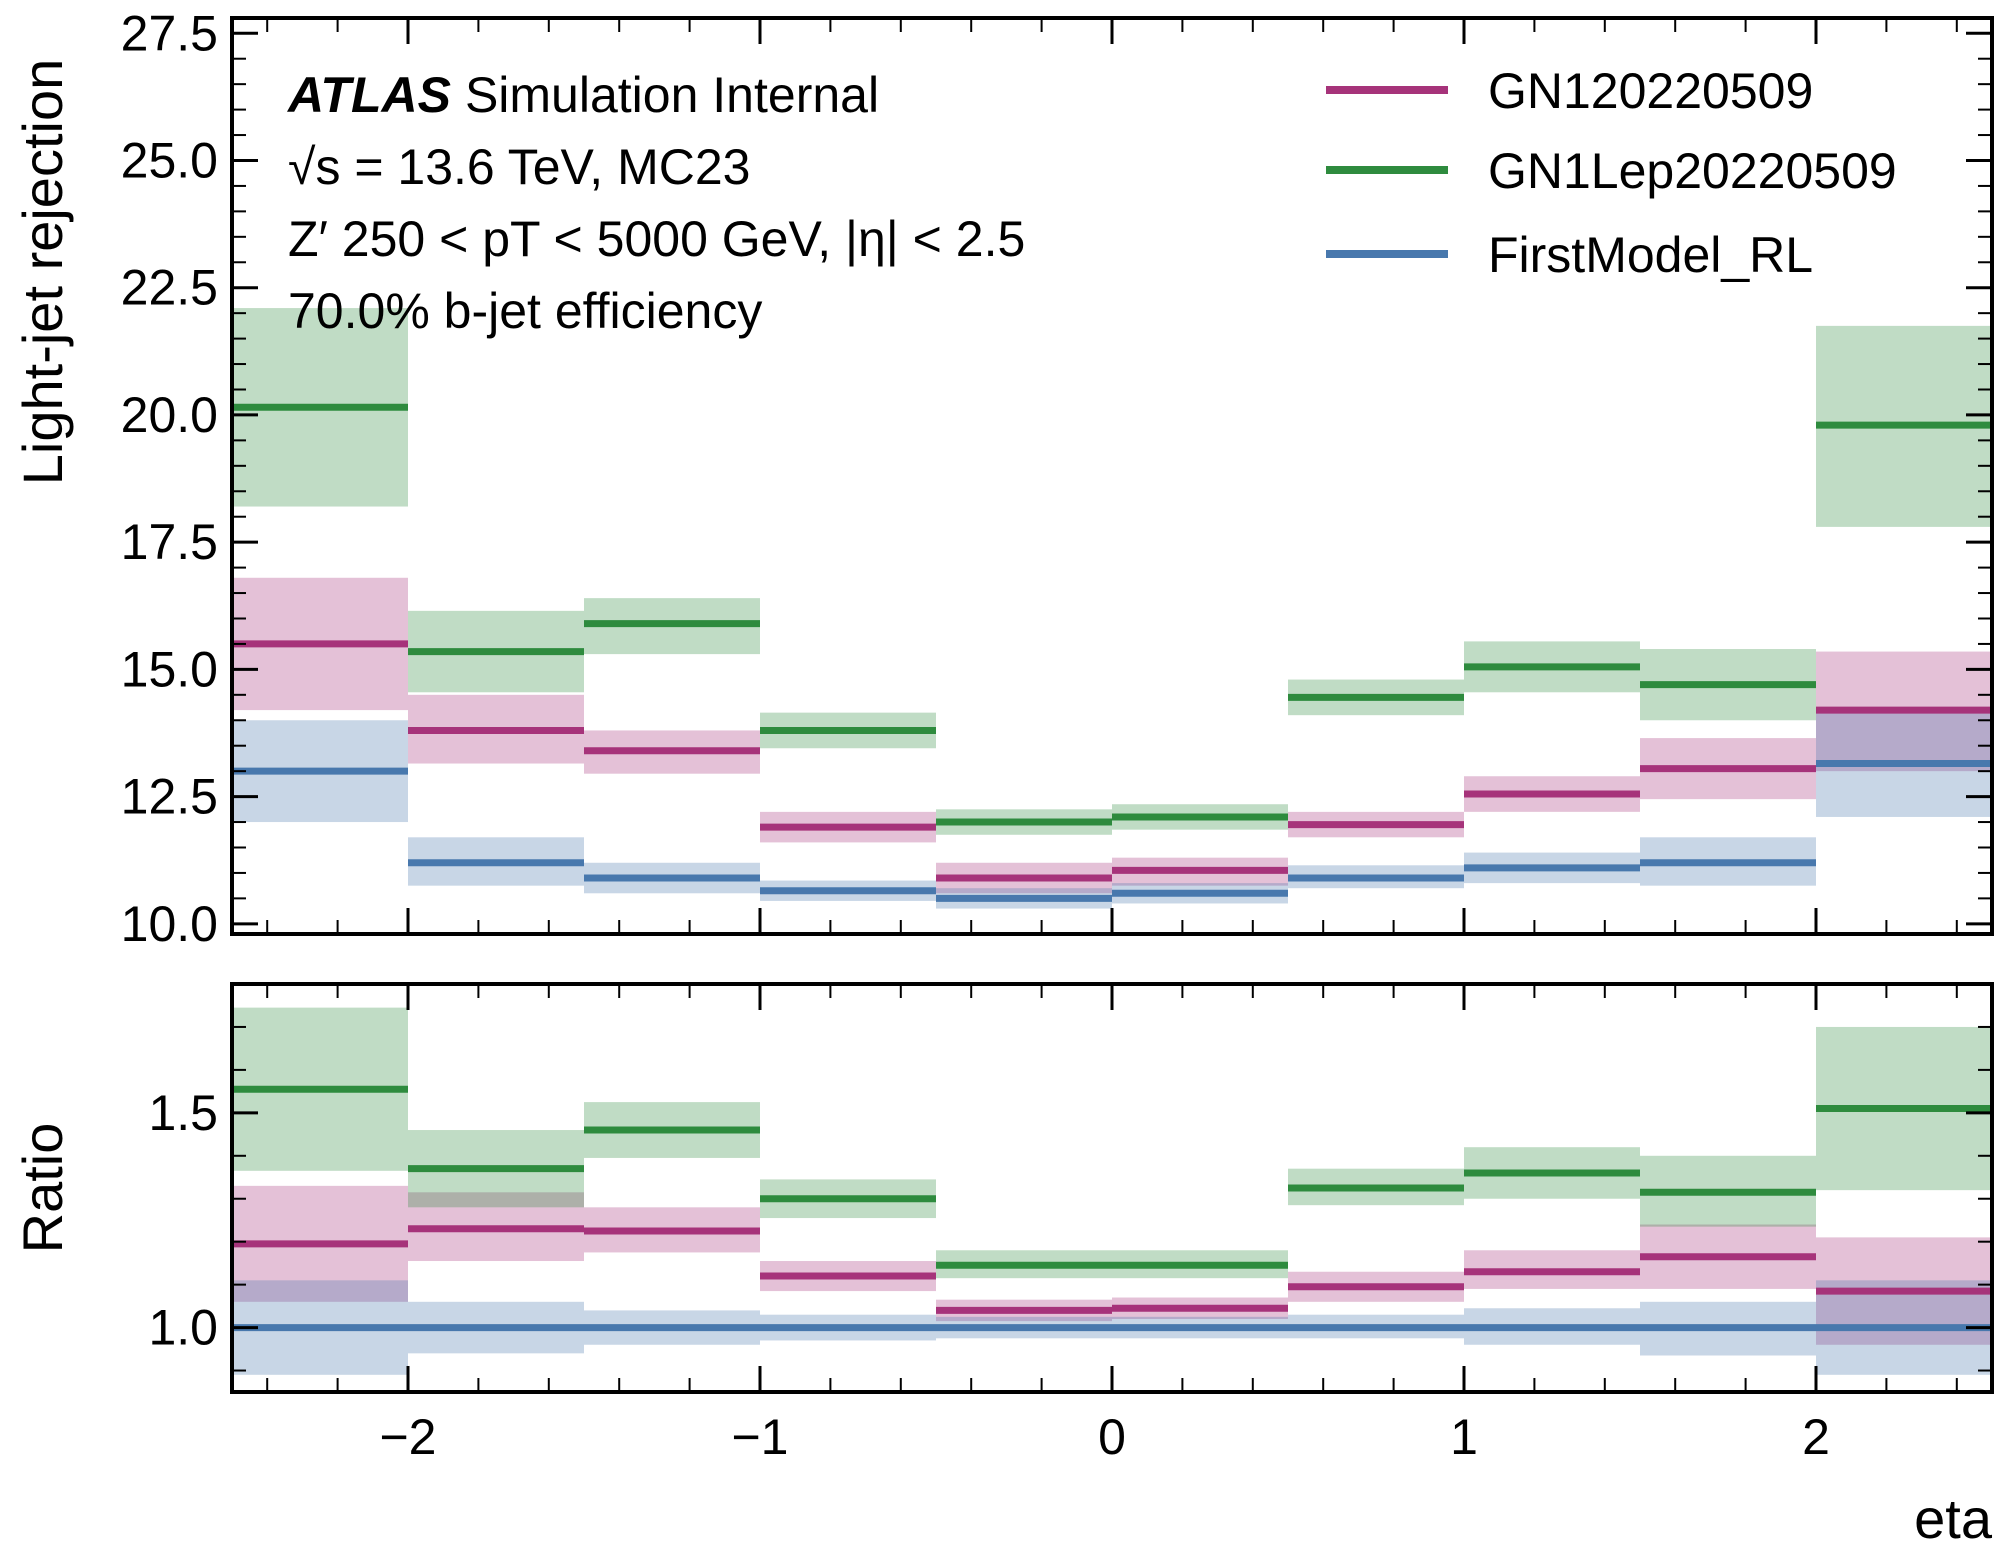 Image resolution: width=2000 pixels, height=1560 pixels. What do you see at coordinates (1816, 1437) in the screenshot?
I see `xtick-label: 2` at bounding box center [1816, 1437].